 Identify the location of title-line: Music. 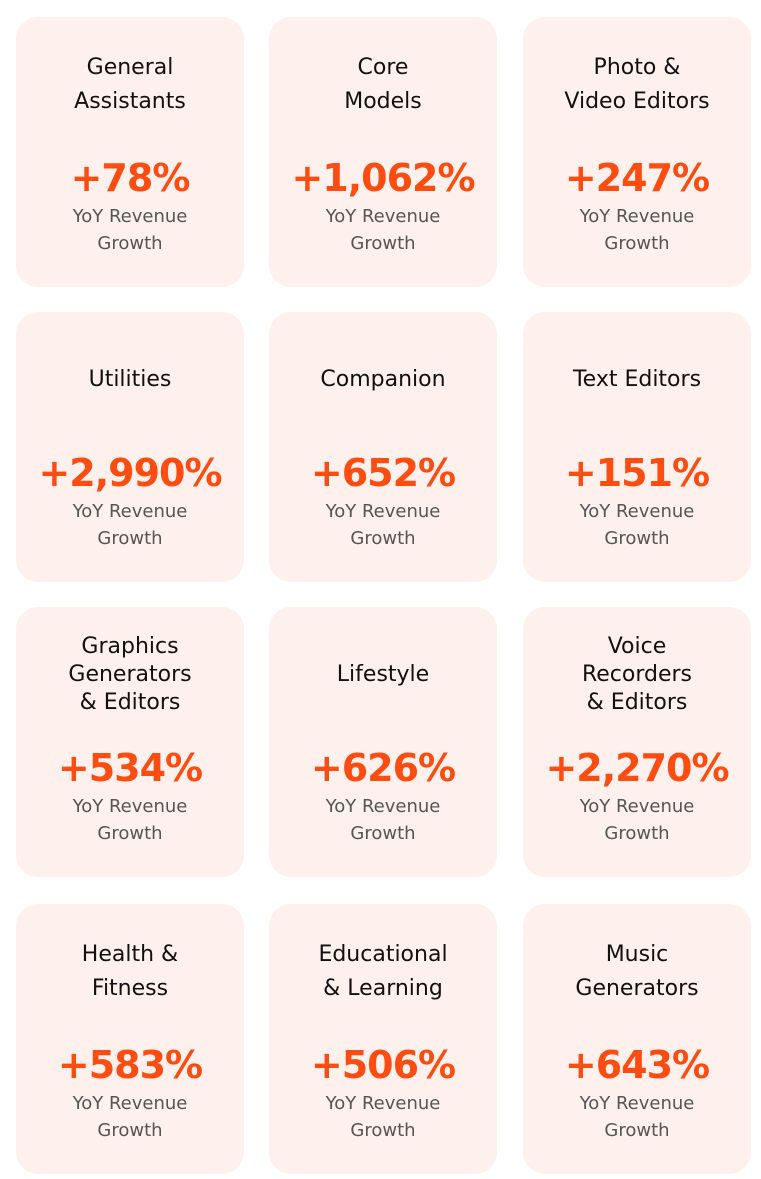
(637, 954).